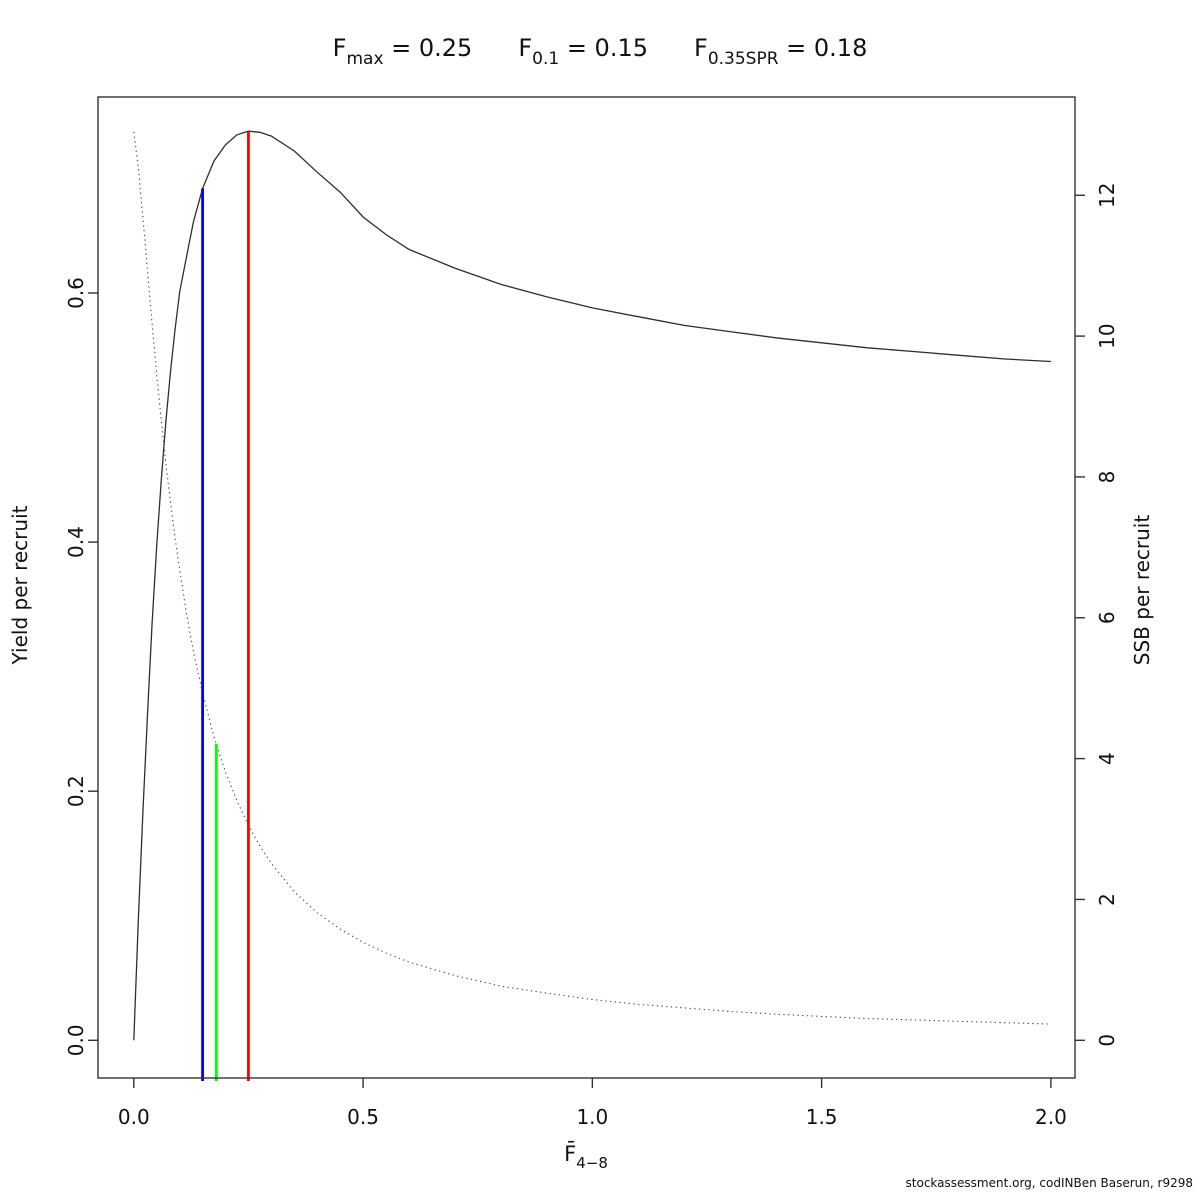 The image size is (1200, 1200). Describe the element at coordinates (363, 1117) in the screenshot. I see `x-tick-label: 0.5` at that location.